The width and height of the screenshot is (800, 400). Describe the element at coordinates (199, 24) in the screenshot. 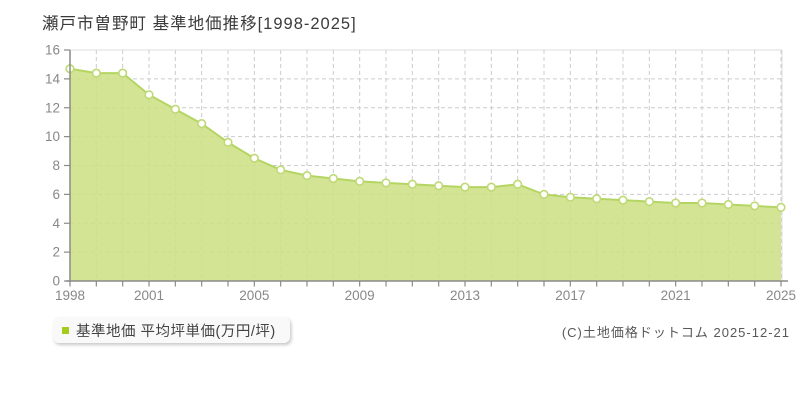

I see `chart-title: 瀬戸市曽野町 基準地価推移[1998-2025]` at that location.